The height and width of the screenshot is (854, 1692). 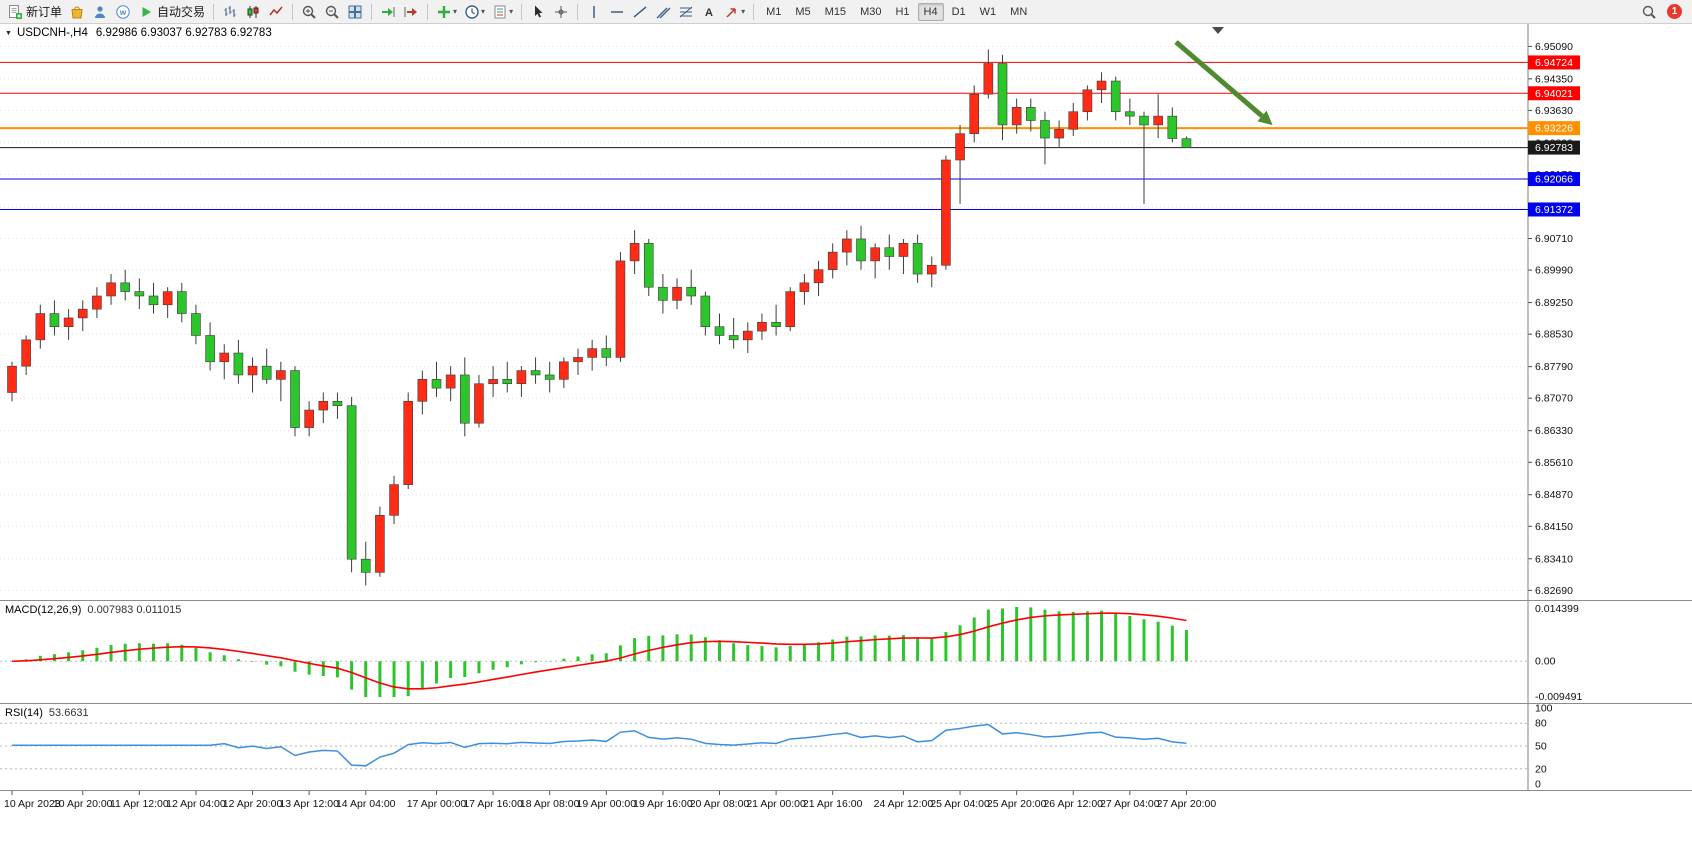 I want to click on crosshair-button, so click(x=561, y=12).